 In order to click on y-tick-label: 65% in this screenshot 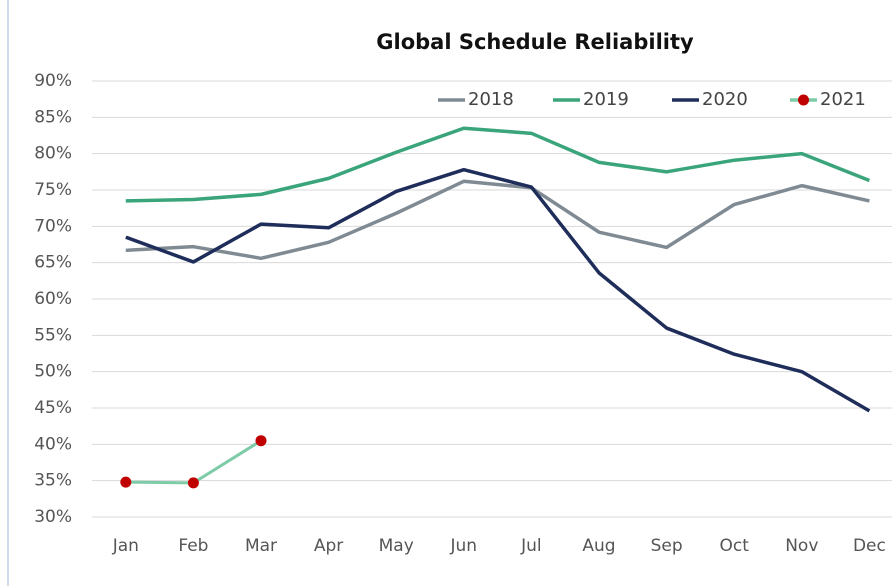, I will do `click(53, 263)`.